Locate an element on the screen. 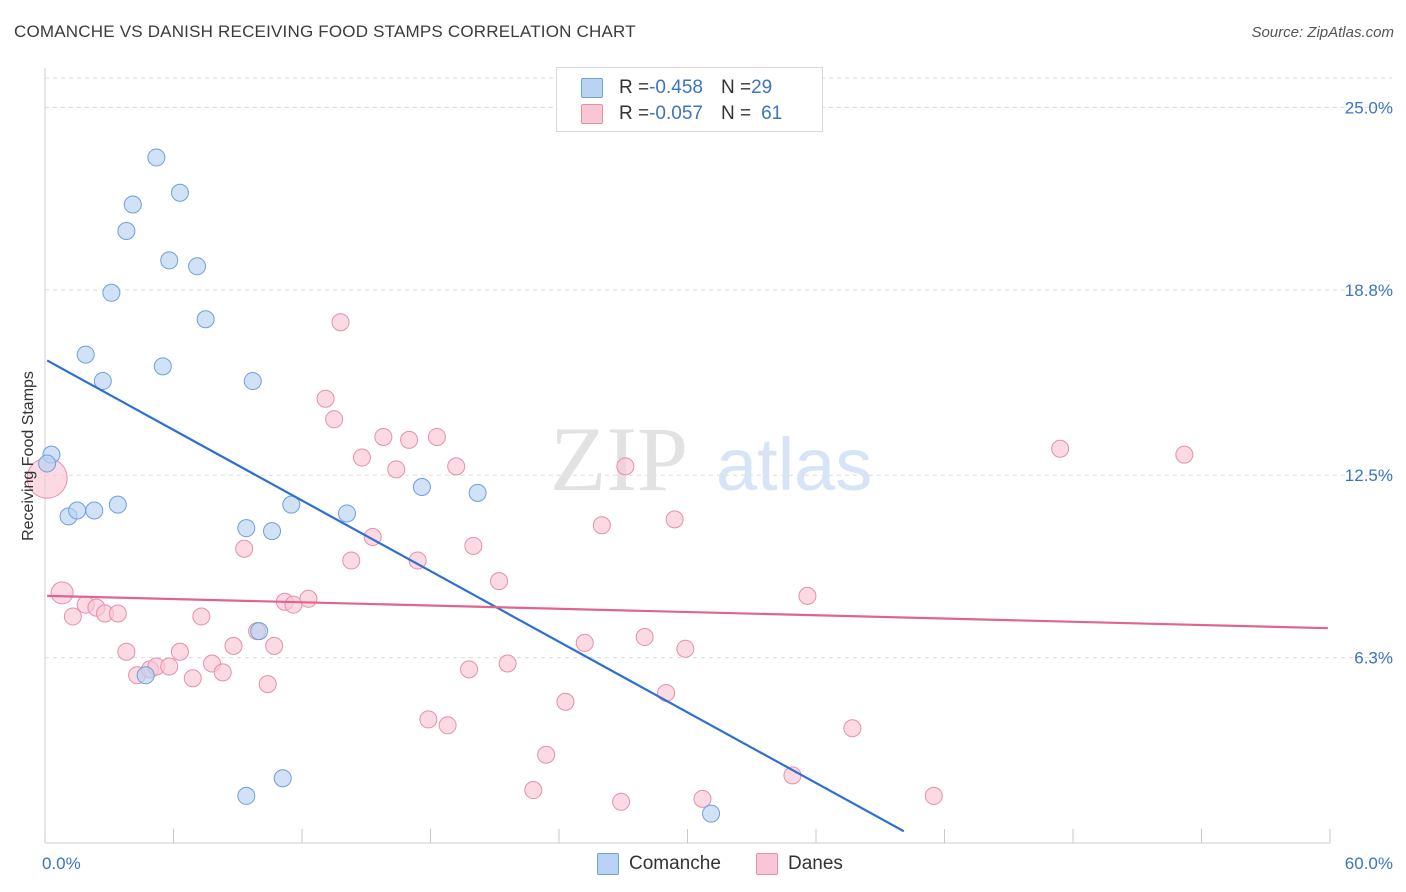 The image size is (1406, 892). legend-r-label: R = is located at coordinates (634, 87).